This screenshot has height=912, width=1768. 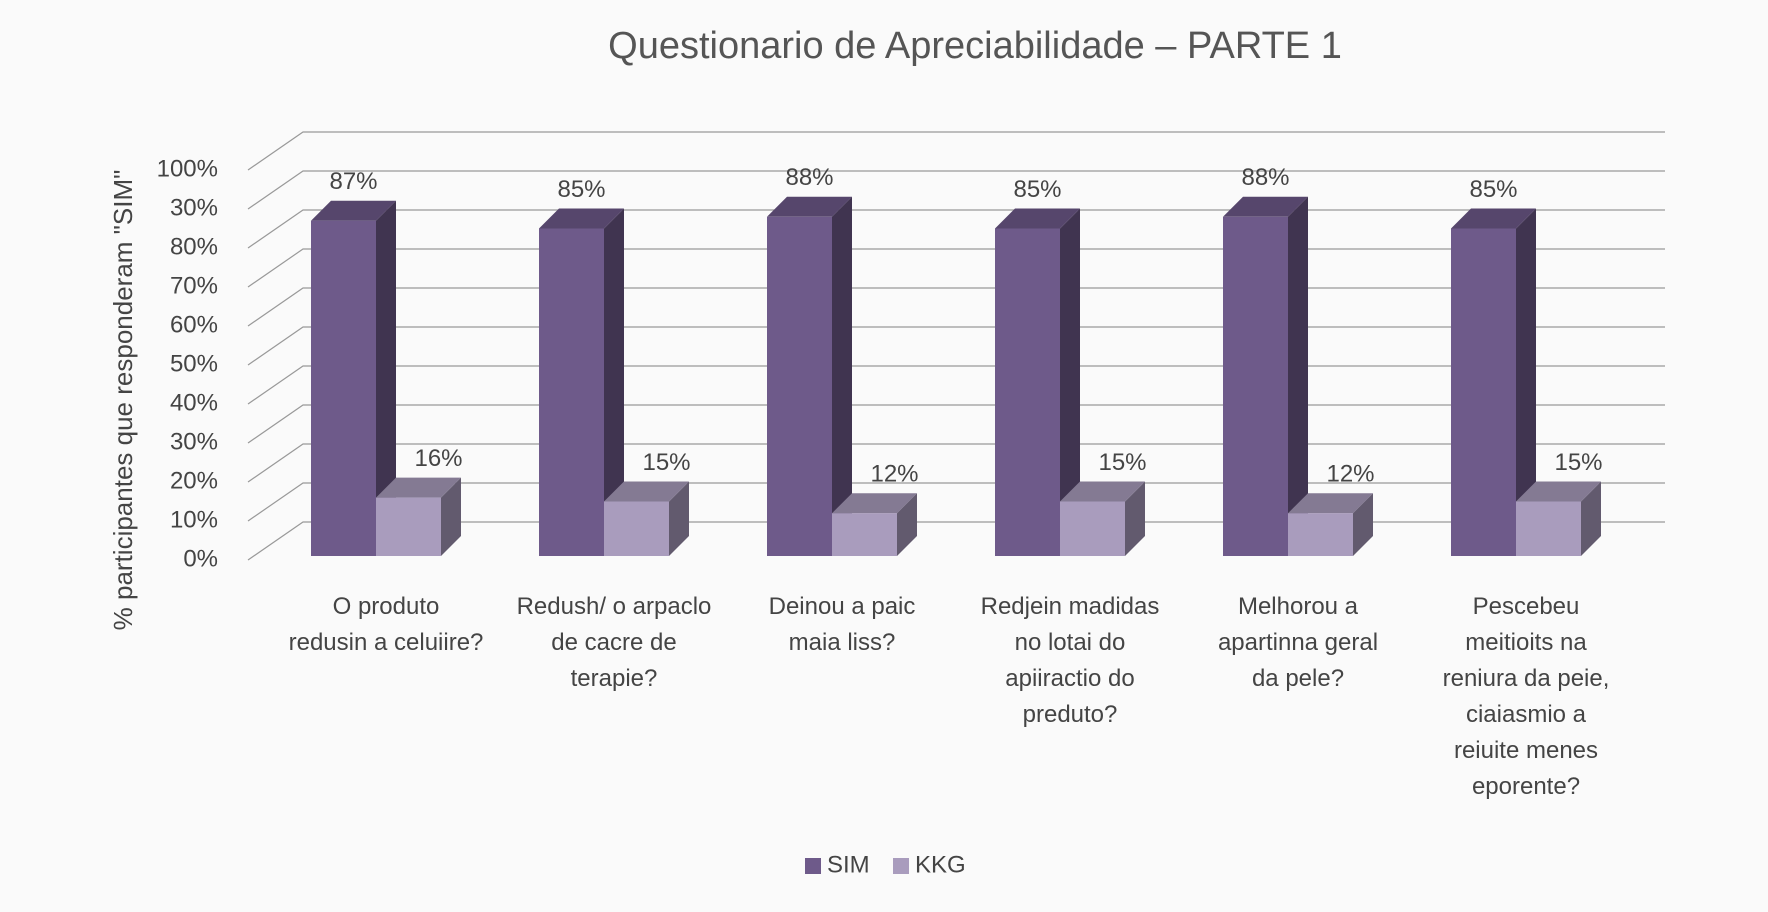 What do you see at coordinates (386, 624) in the screenshot?
I see `x-tick-label: O produto redusin a celuiire?` at bounding box center [386, 624].